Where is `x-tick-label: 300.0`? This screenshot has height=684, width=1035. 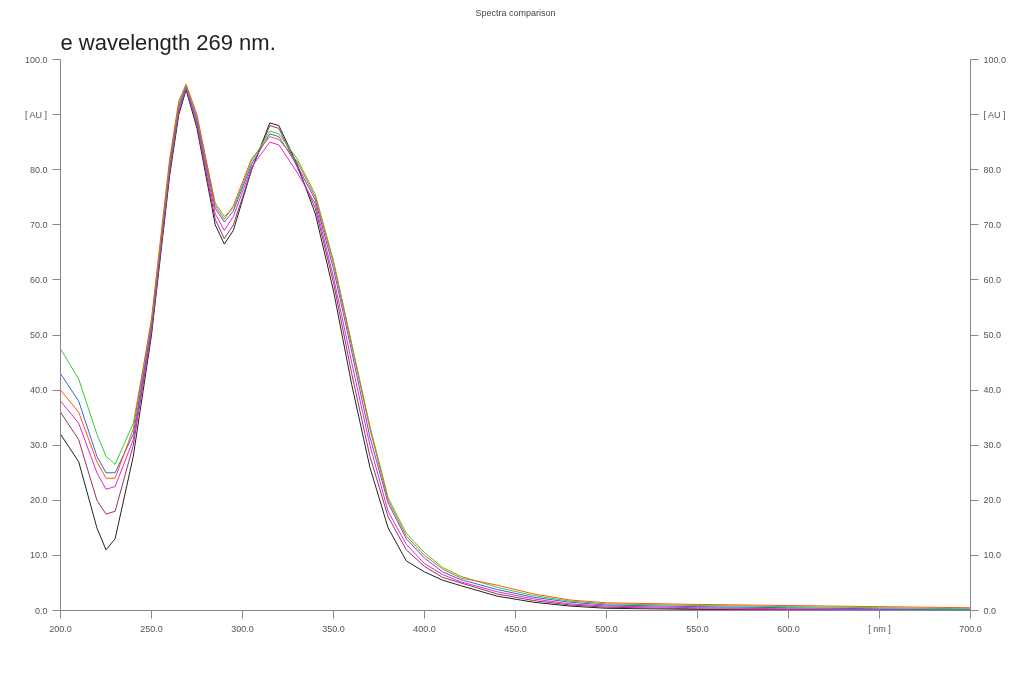
x-tick-label: 300.0 is located at coordinates (242, 628).